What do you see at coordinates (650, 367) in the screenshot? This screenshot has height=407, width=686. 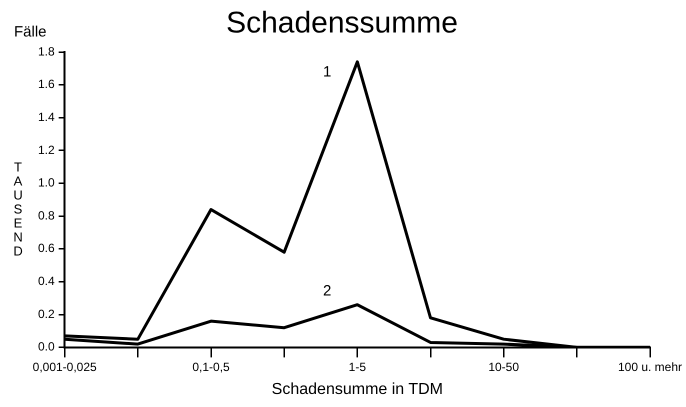 I see `x-tick-label: 100 u. mehr` at bounding box center [650, 367].